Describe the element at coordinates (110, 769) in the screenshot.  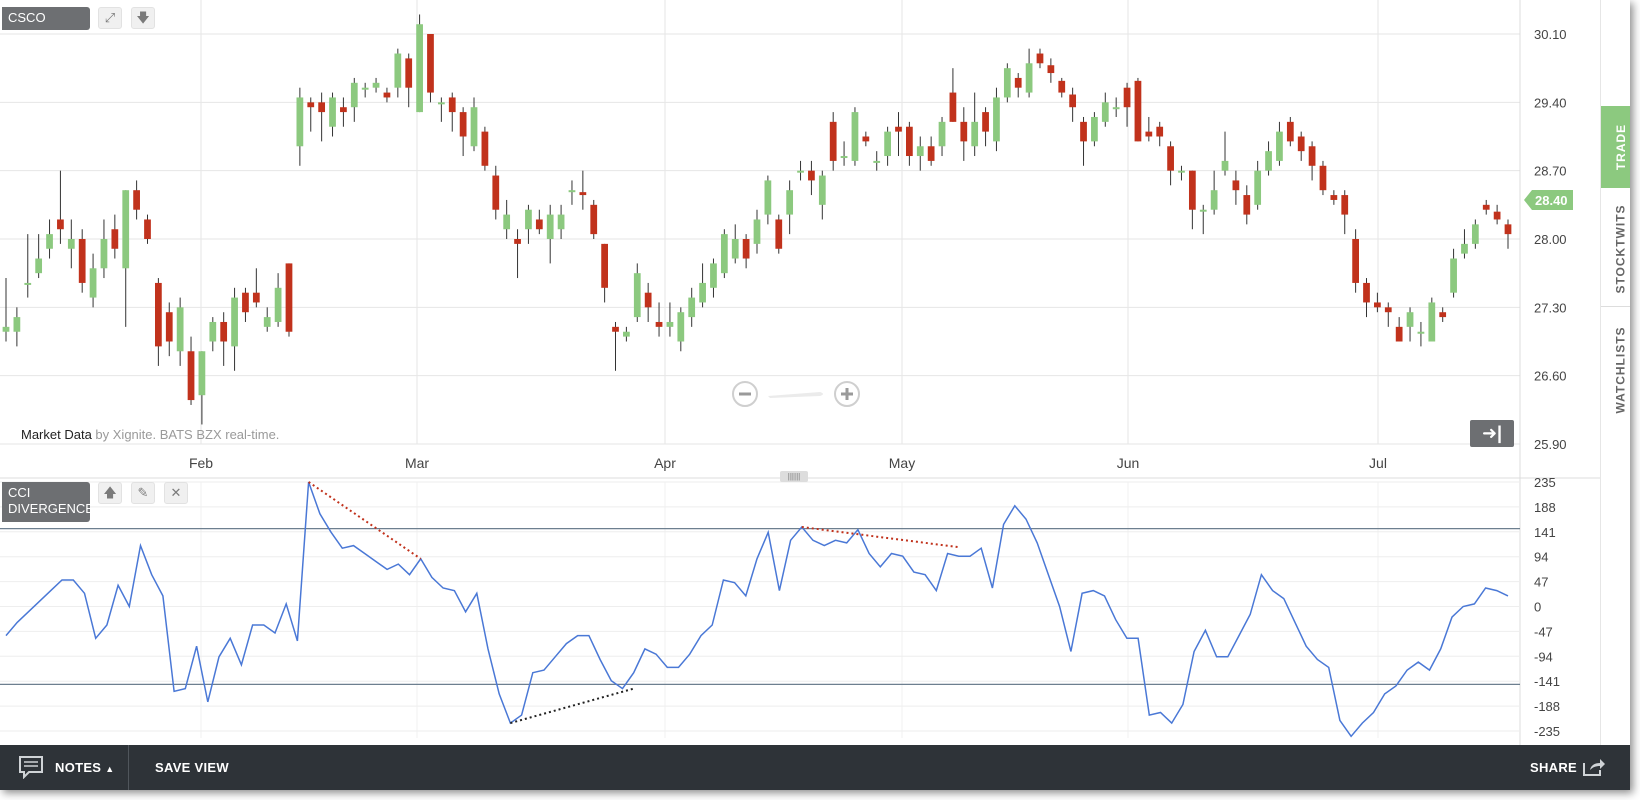
I see `caret-up-icon: ▲` at that location.